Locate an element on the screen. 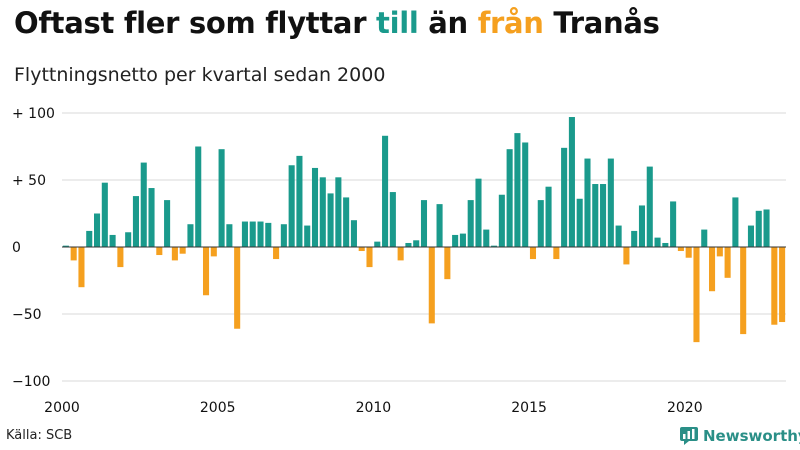 This screenshot has height=450, width=800. y-tick-label: −100 is located at coordinates (31, 382).